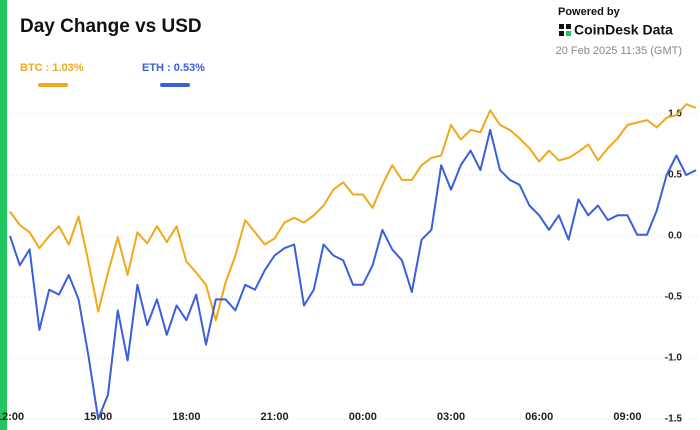 This screenshot has height=430, width=700. Describe the element at coordinates (565, 30) in the screenshot. I see `brand-logo` at that location.